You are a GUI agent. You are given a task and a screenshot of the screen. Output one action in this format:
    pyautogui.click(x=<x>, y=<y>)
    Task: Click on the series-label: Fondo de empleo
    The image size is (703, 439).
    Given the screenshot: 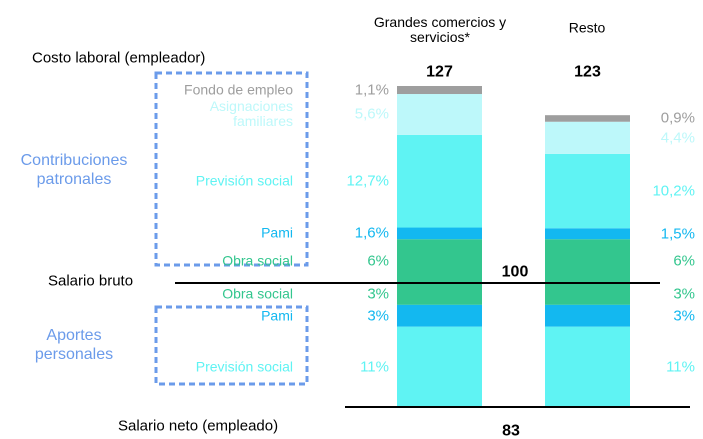 What is the action you would take?
    pyautogui.click(x=238, y=89)
    